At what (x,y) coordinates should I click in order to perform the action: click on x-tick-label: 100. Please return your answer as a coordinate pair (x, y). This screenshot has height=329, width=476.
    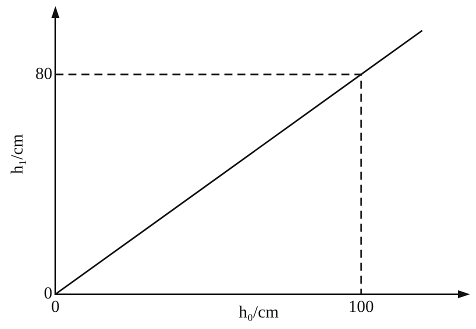
    Looking at the image, I should click on (361, 306).